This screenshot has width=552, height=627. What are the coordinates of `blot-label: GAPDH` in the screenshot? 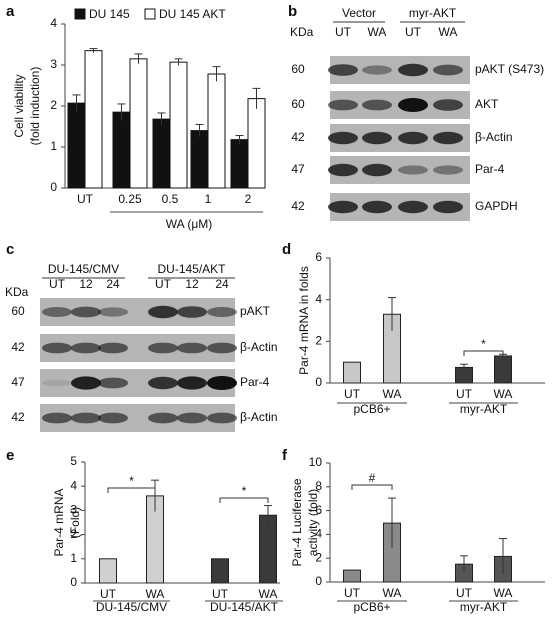 It's located at (496, 206).